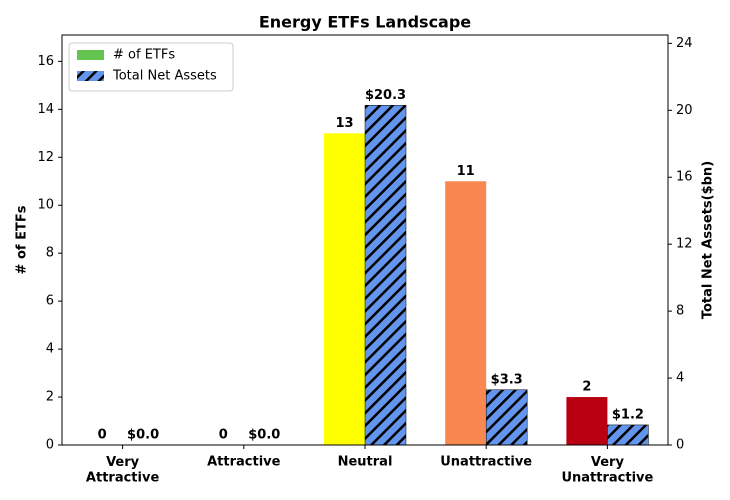 Image resolution: width=730 pixels, height=500 pixels. Describe the element at coordinates (151, 67) in the screenshot. I see `legend-box` at that location.